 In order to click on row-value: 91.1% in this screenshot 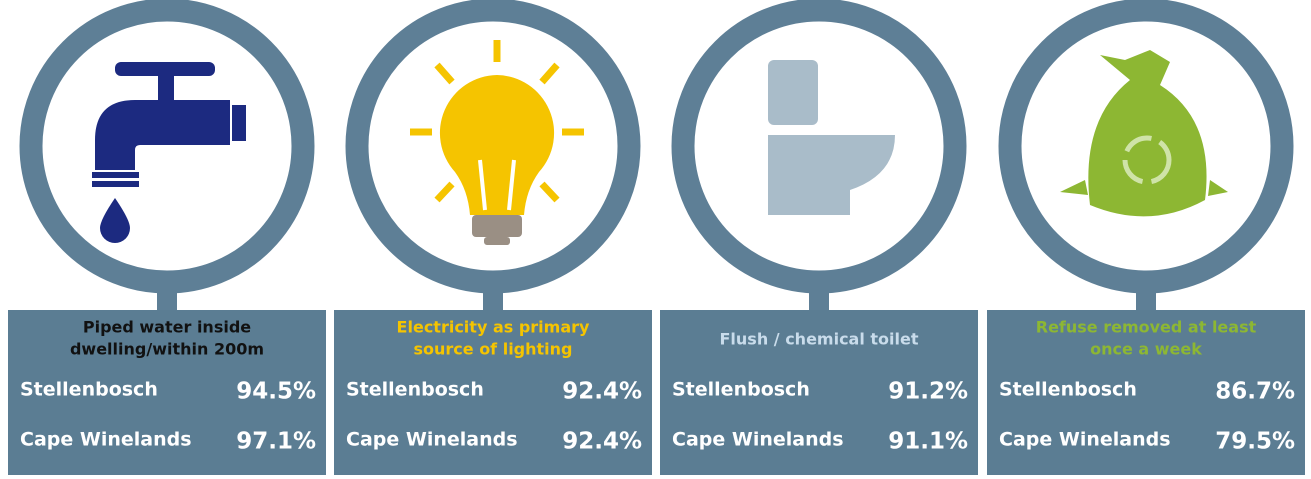, I will do `click(928, 442)`.